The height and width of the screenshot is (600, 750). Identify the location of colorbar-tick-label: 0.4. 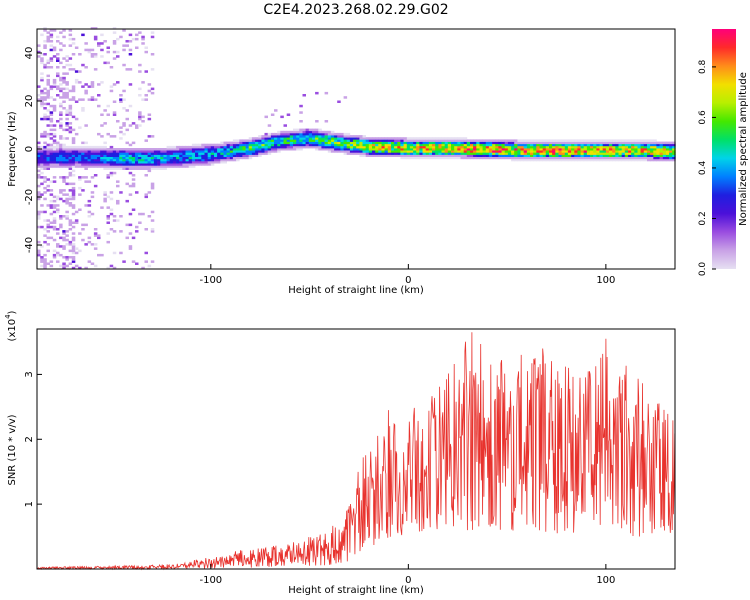
(703, 168).